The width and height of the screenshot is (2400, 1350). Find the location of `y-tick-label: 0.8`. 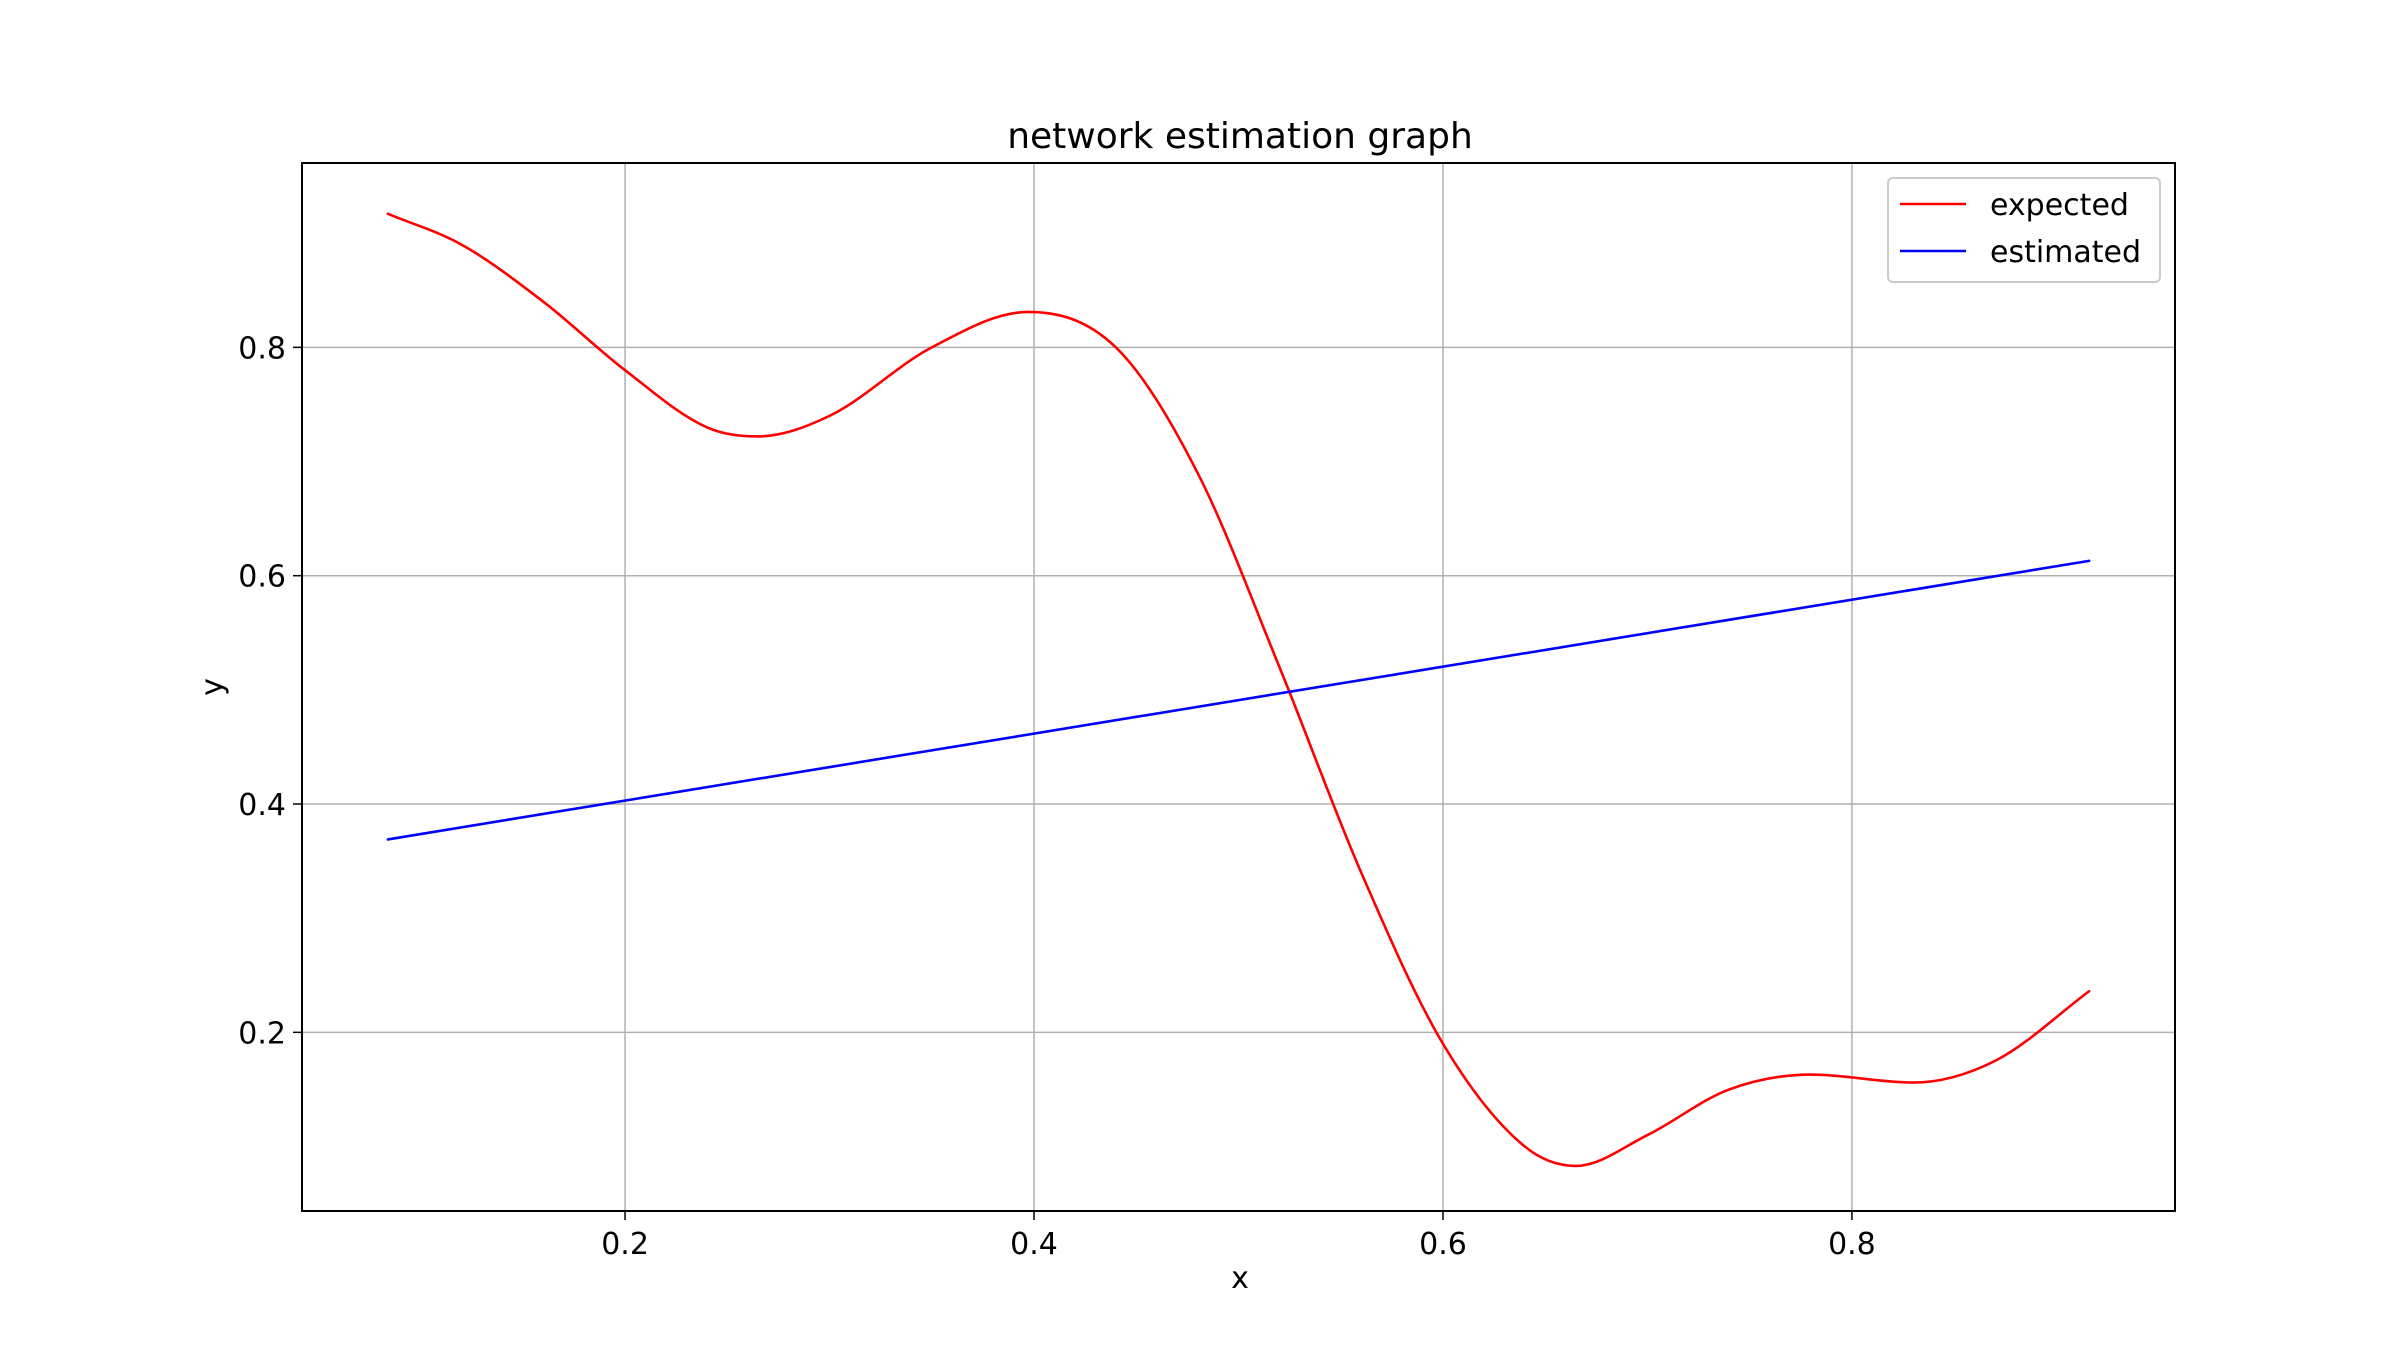

y-tick-label: 0.8 is located at coordinates (262, 348).